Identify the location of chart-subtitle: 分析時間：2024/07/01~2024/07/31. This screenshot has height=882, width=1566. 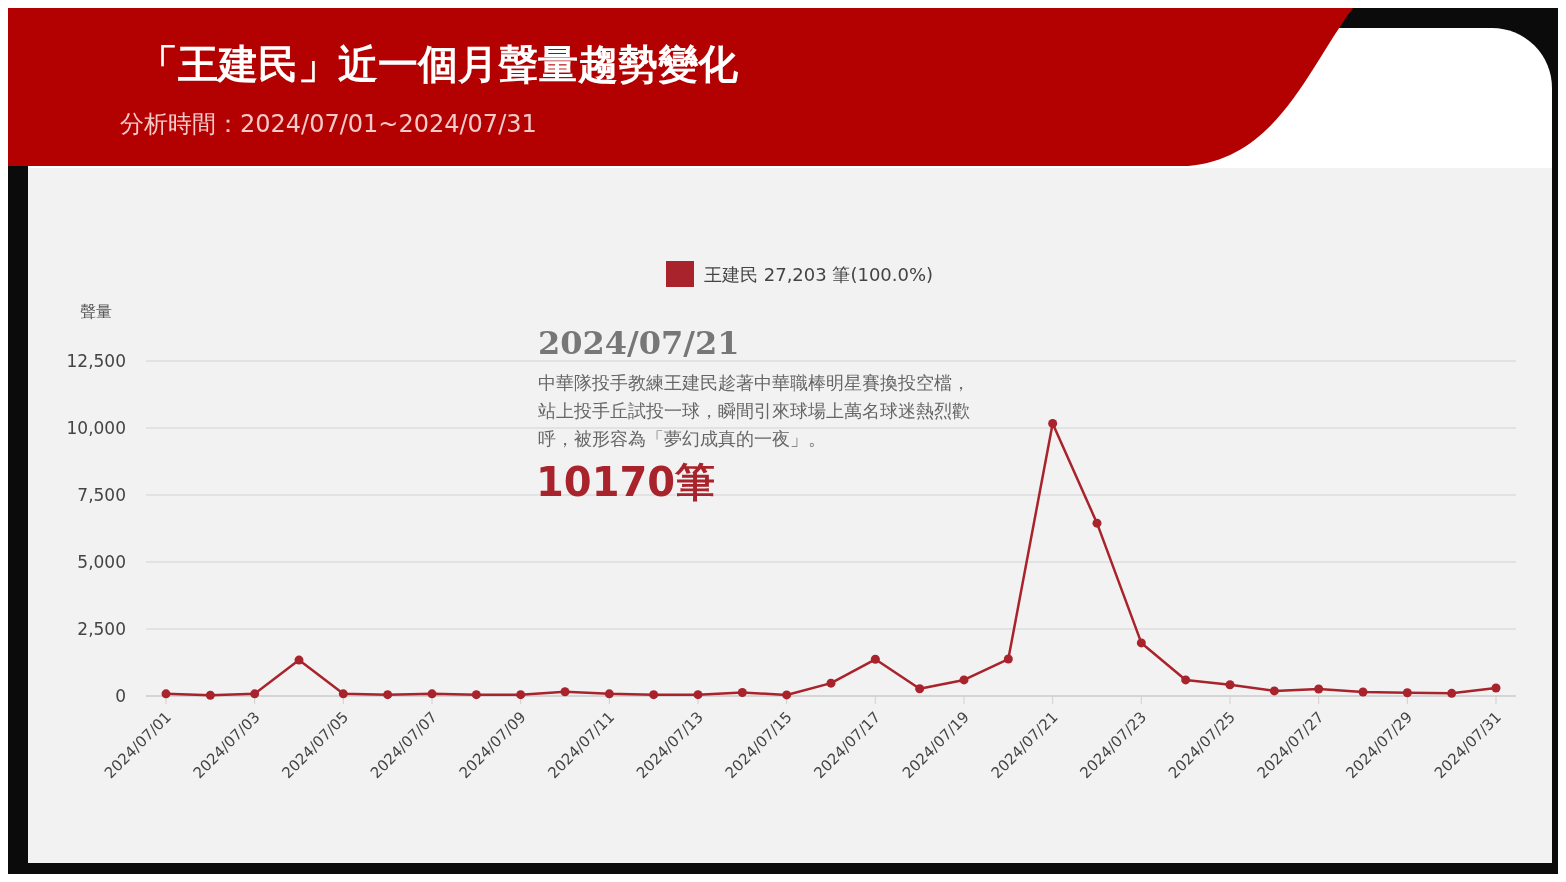
(328, 124).